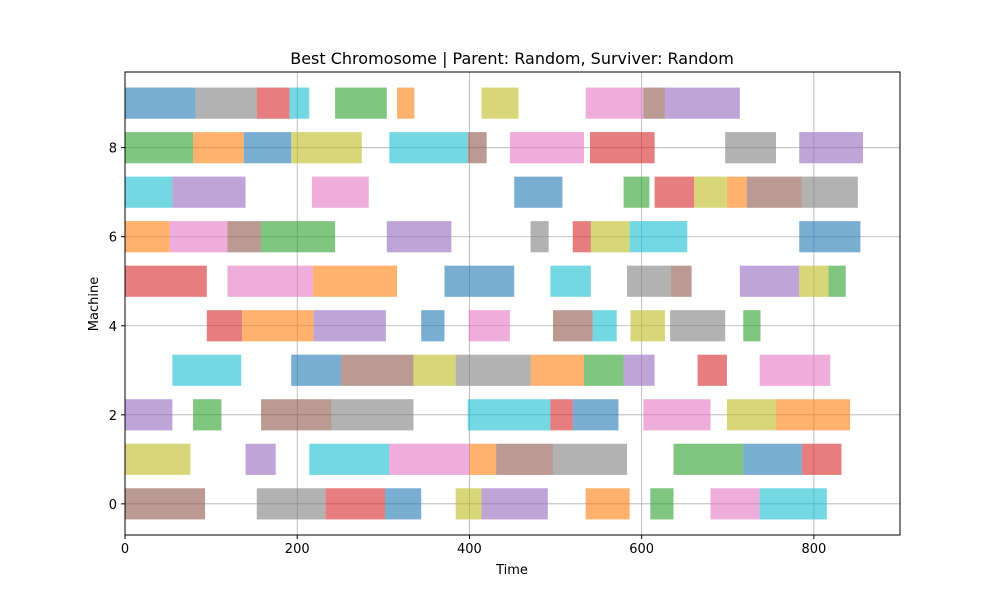 The height and width of the screenshot is (600, 1000). I want to click on y-tick-label: 8, so click(113, 149).